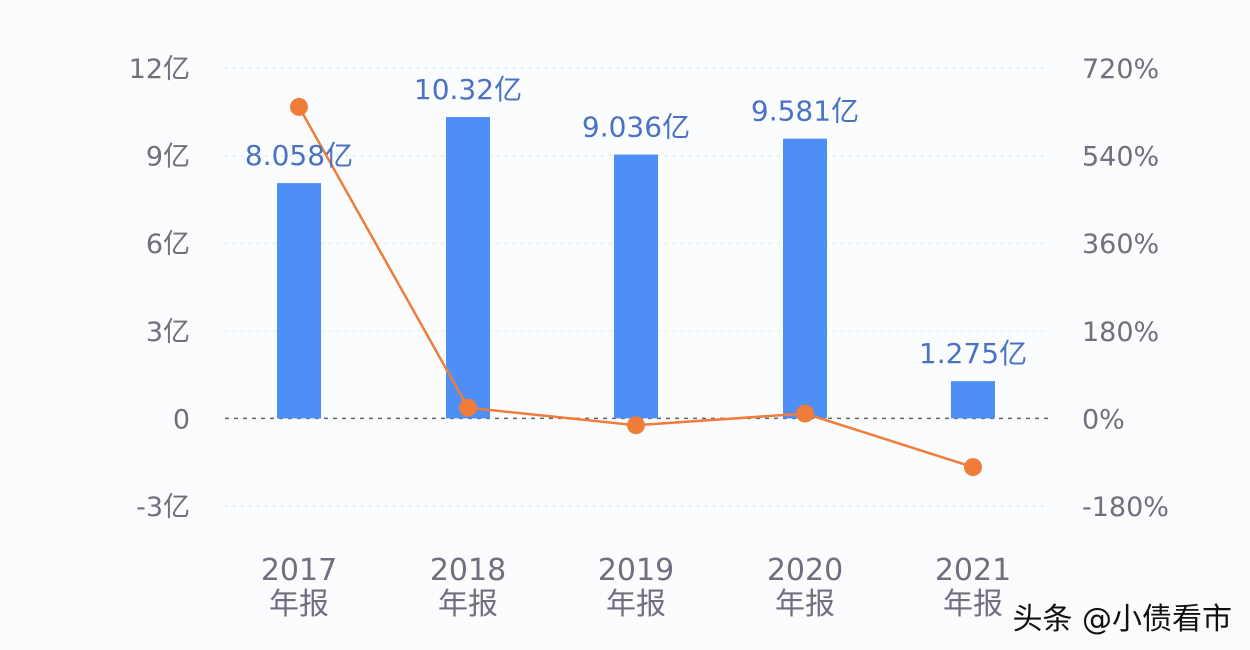 Image resolution: width=1250 pixels, height=650 pixels. I want to click on right-axis: 720% 540% 360% 180% 0% -180%, so click(1125, 288).